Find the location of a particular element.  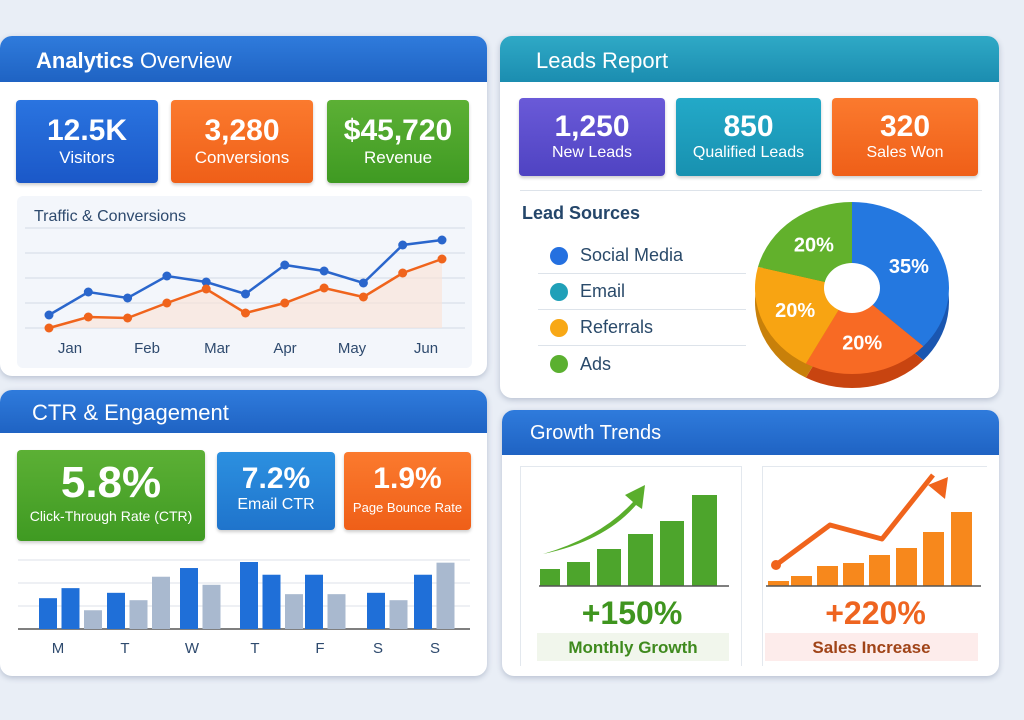

ctr-card: 5.8% Click-Through Rate (CTR) is located at coordinates (111, 495).